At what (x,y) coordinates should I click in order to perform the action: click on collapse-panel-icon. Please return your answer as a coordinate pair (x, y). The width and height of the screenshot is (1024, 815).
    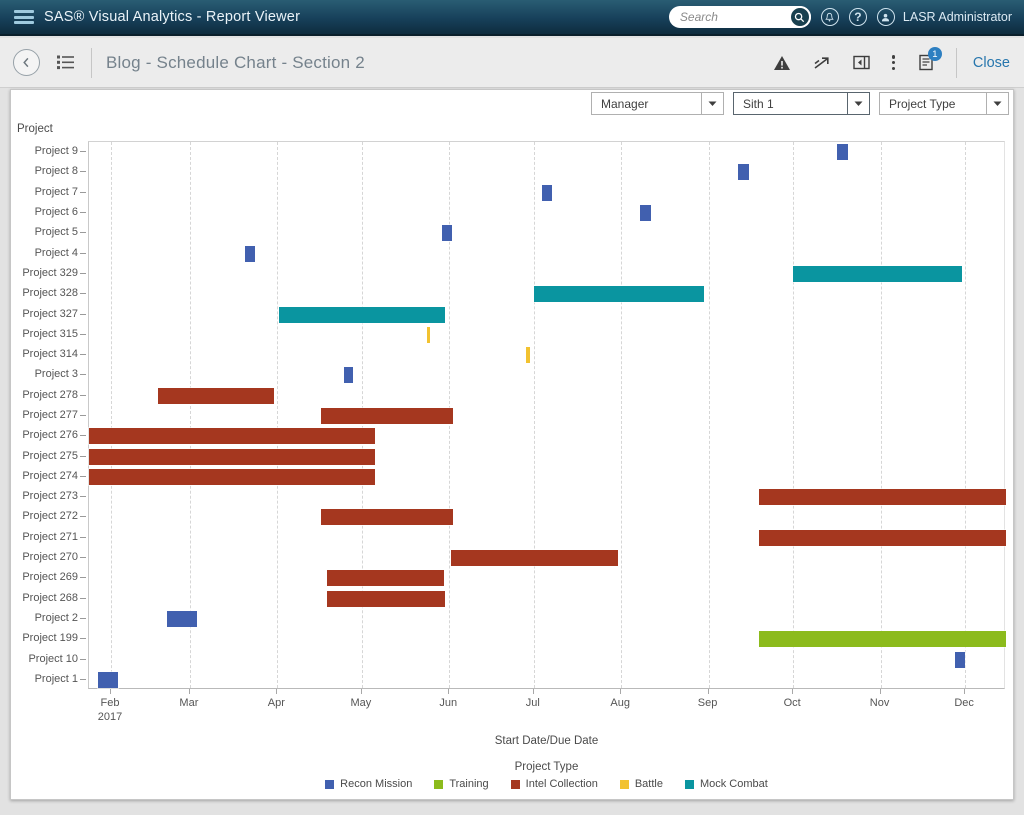
    Looking at the image, I should click on (861, 62).